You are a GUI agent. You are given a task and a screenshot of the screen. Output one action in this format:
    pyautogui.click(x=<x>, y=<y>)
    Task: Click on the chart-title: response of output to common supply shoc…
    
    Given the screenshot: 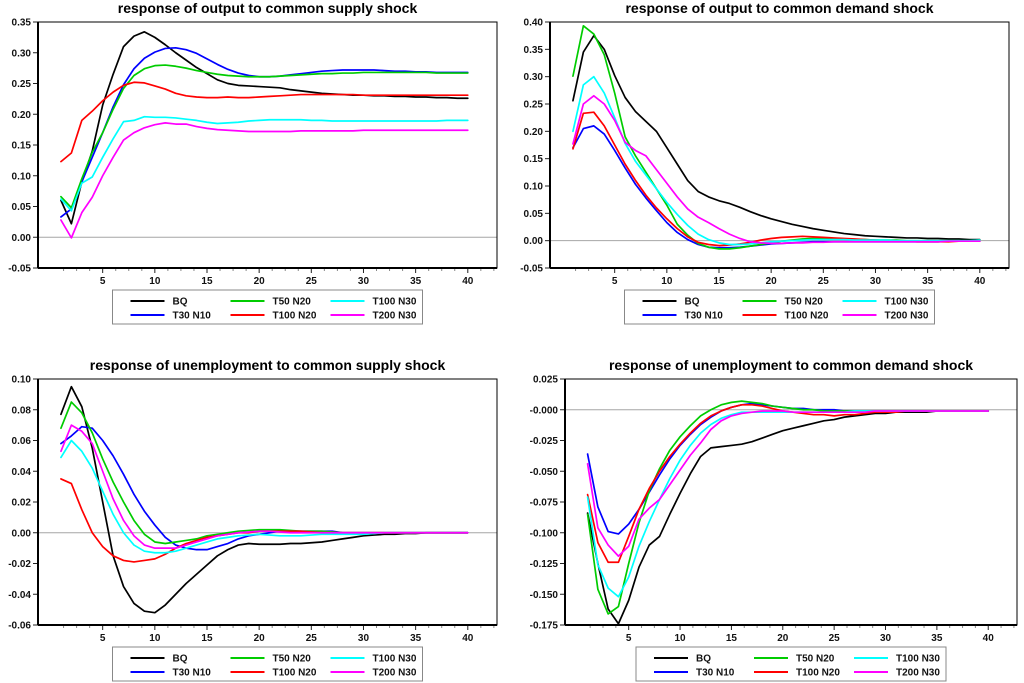 What is the action you would take?
    pyautogui.click(x=268, y=8)
    